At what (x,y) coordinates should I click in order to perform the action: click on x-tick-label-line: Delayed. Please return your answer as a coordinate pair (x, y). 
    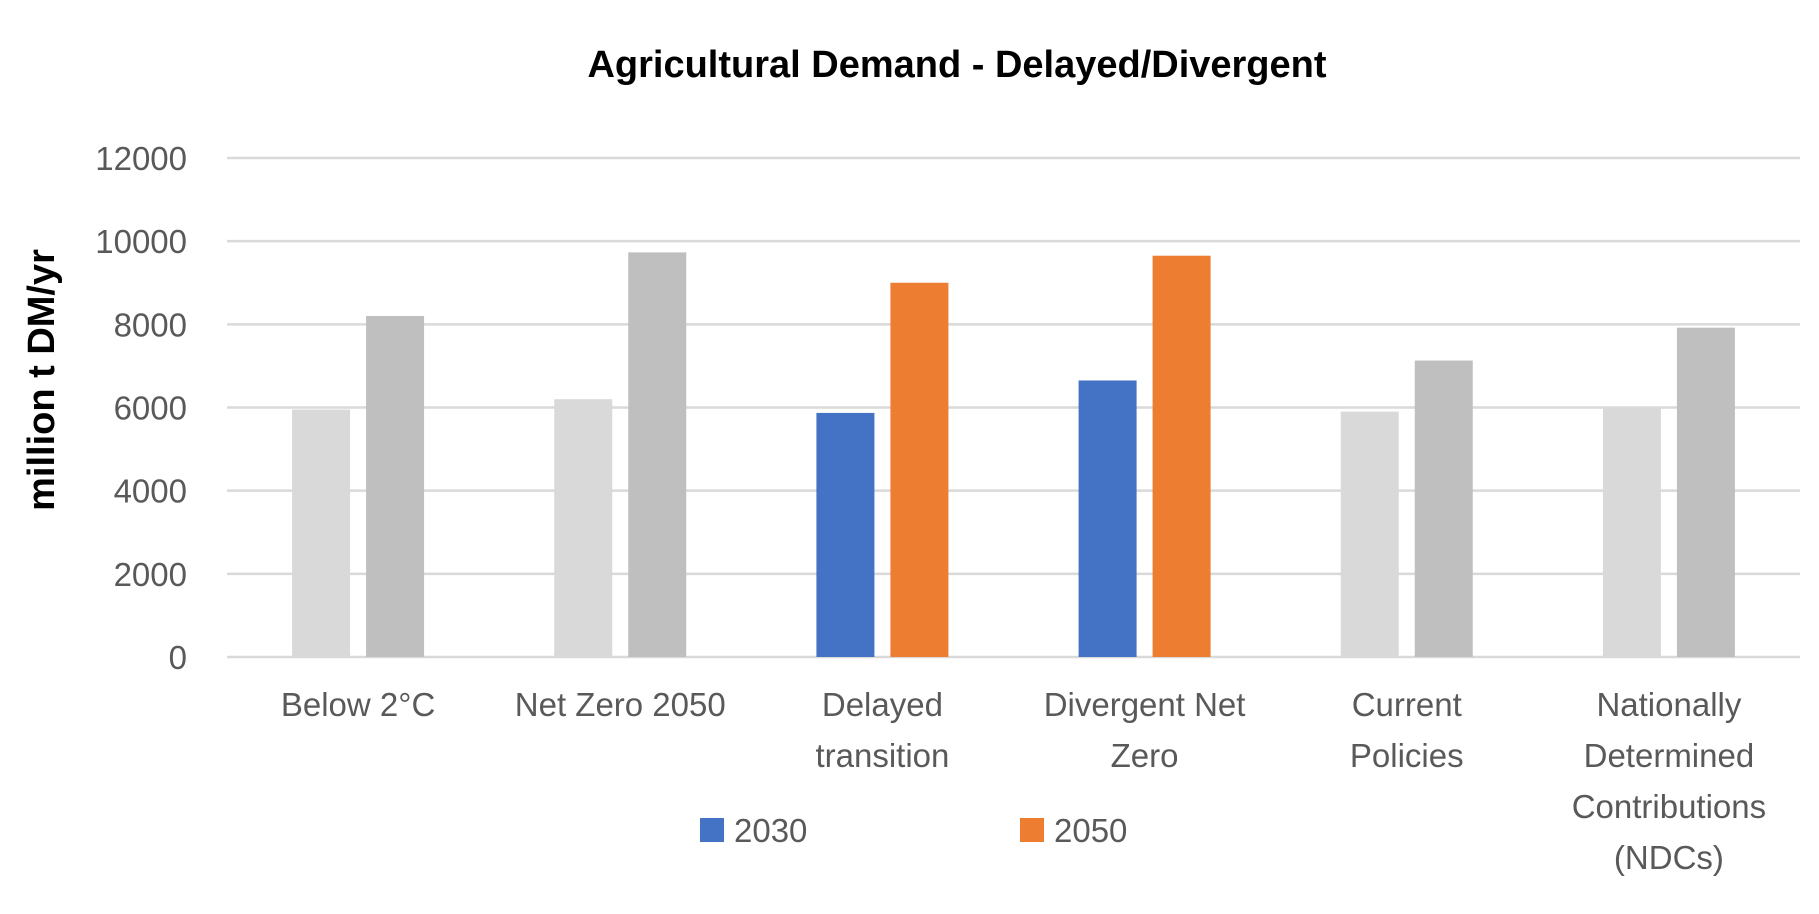
    Looking at the image, I should click on (882, 704).